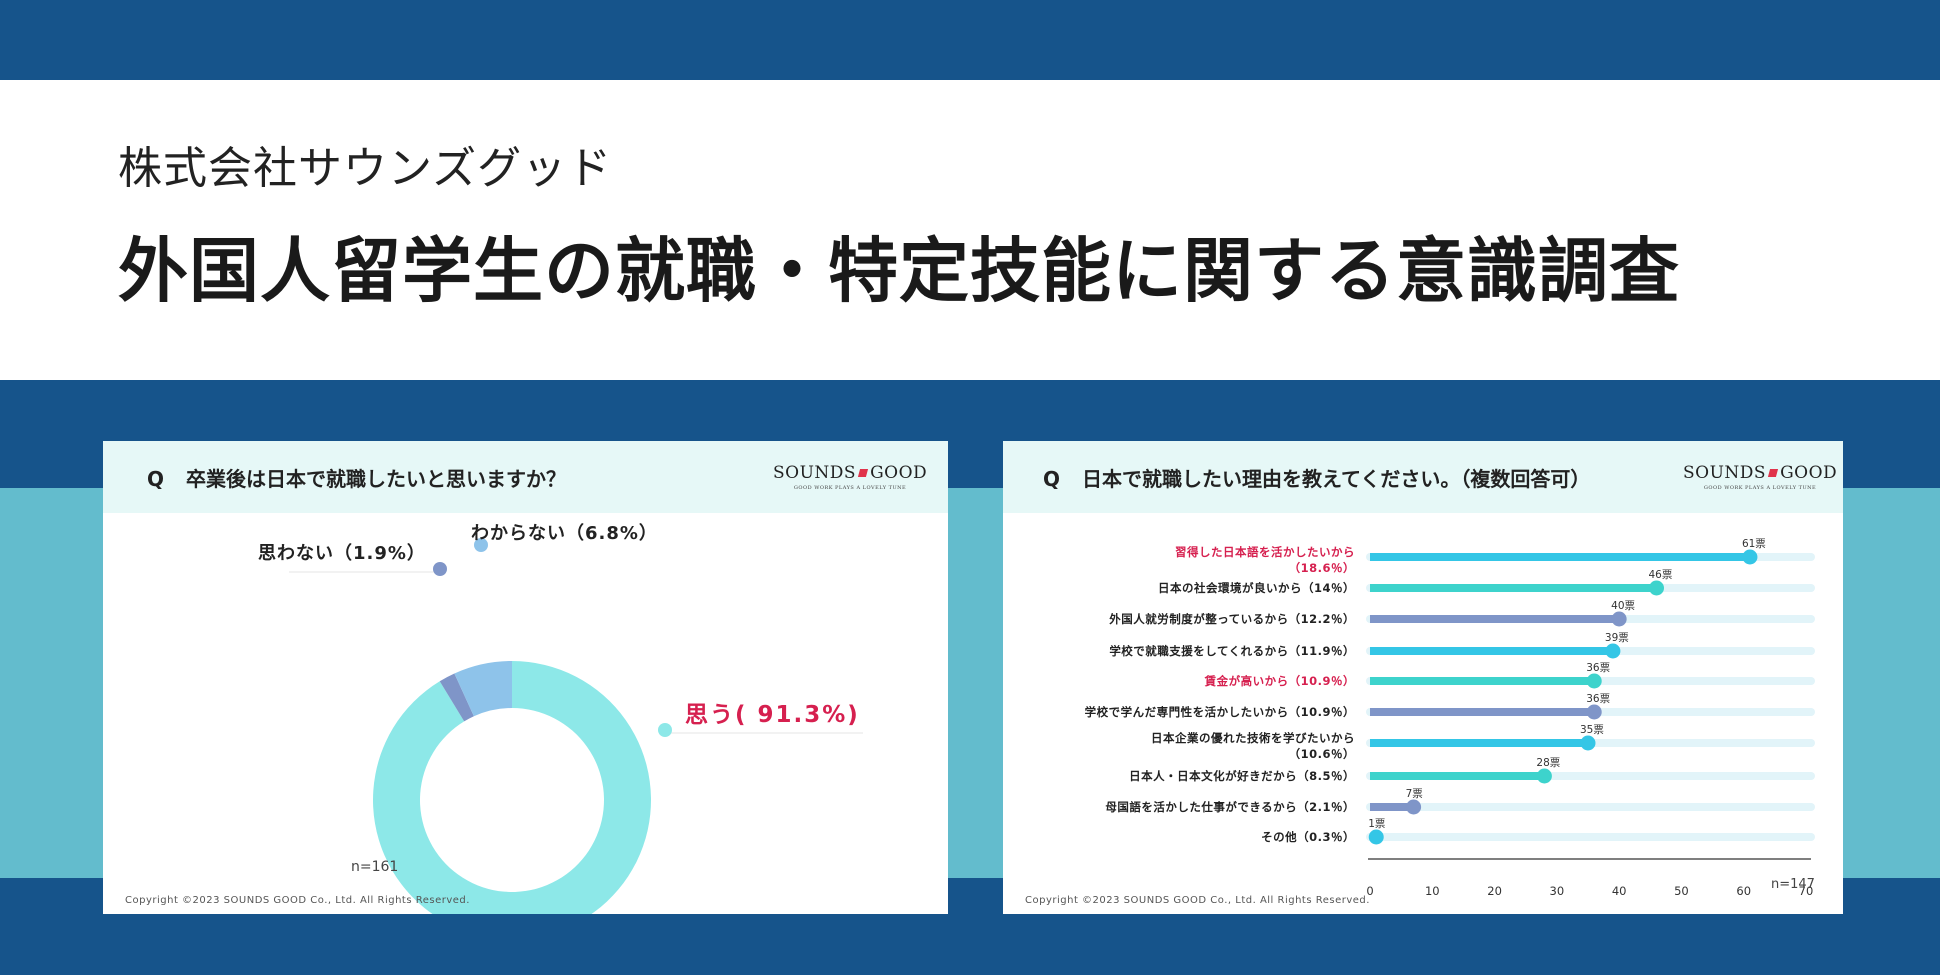  Describe the element at coordinates (1754, 544) in the screenshot. I see `data-label: 61票` at that location.